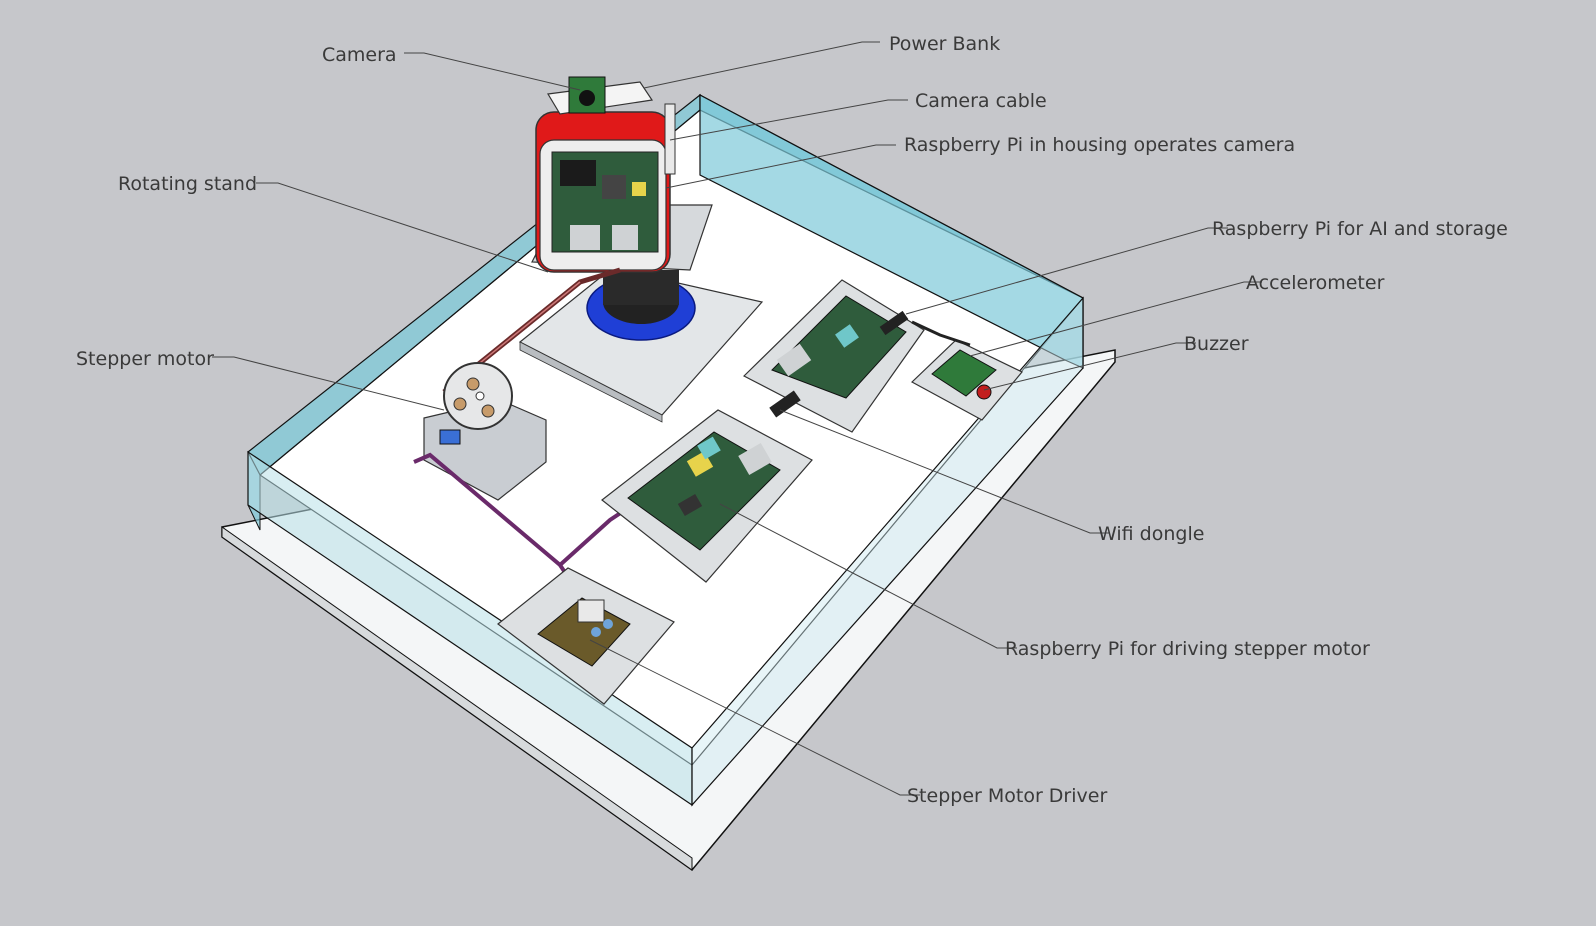 The width and height of the screenshot is (1596, 926). What do you see at coordinates (1007, 796) in the screenshot?
I see `label-stepper-driver: Stepper Motor Driver` at bounding box center [1007, 796].